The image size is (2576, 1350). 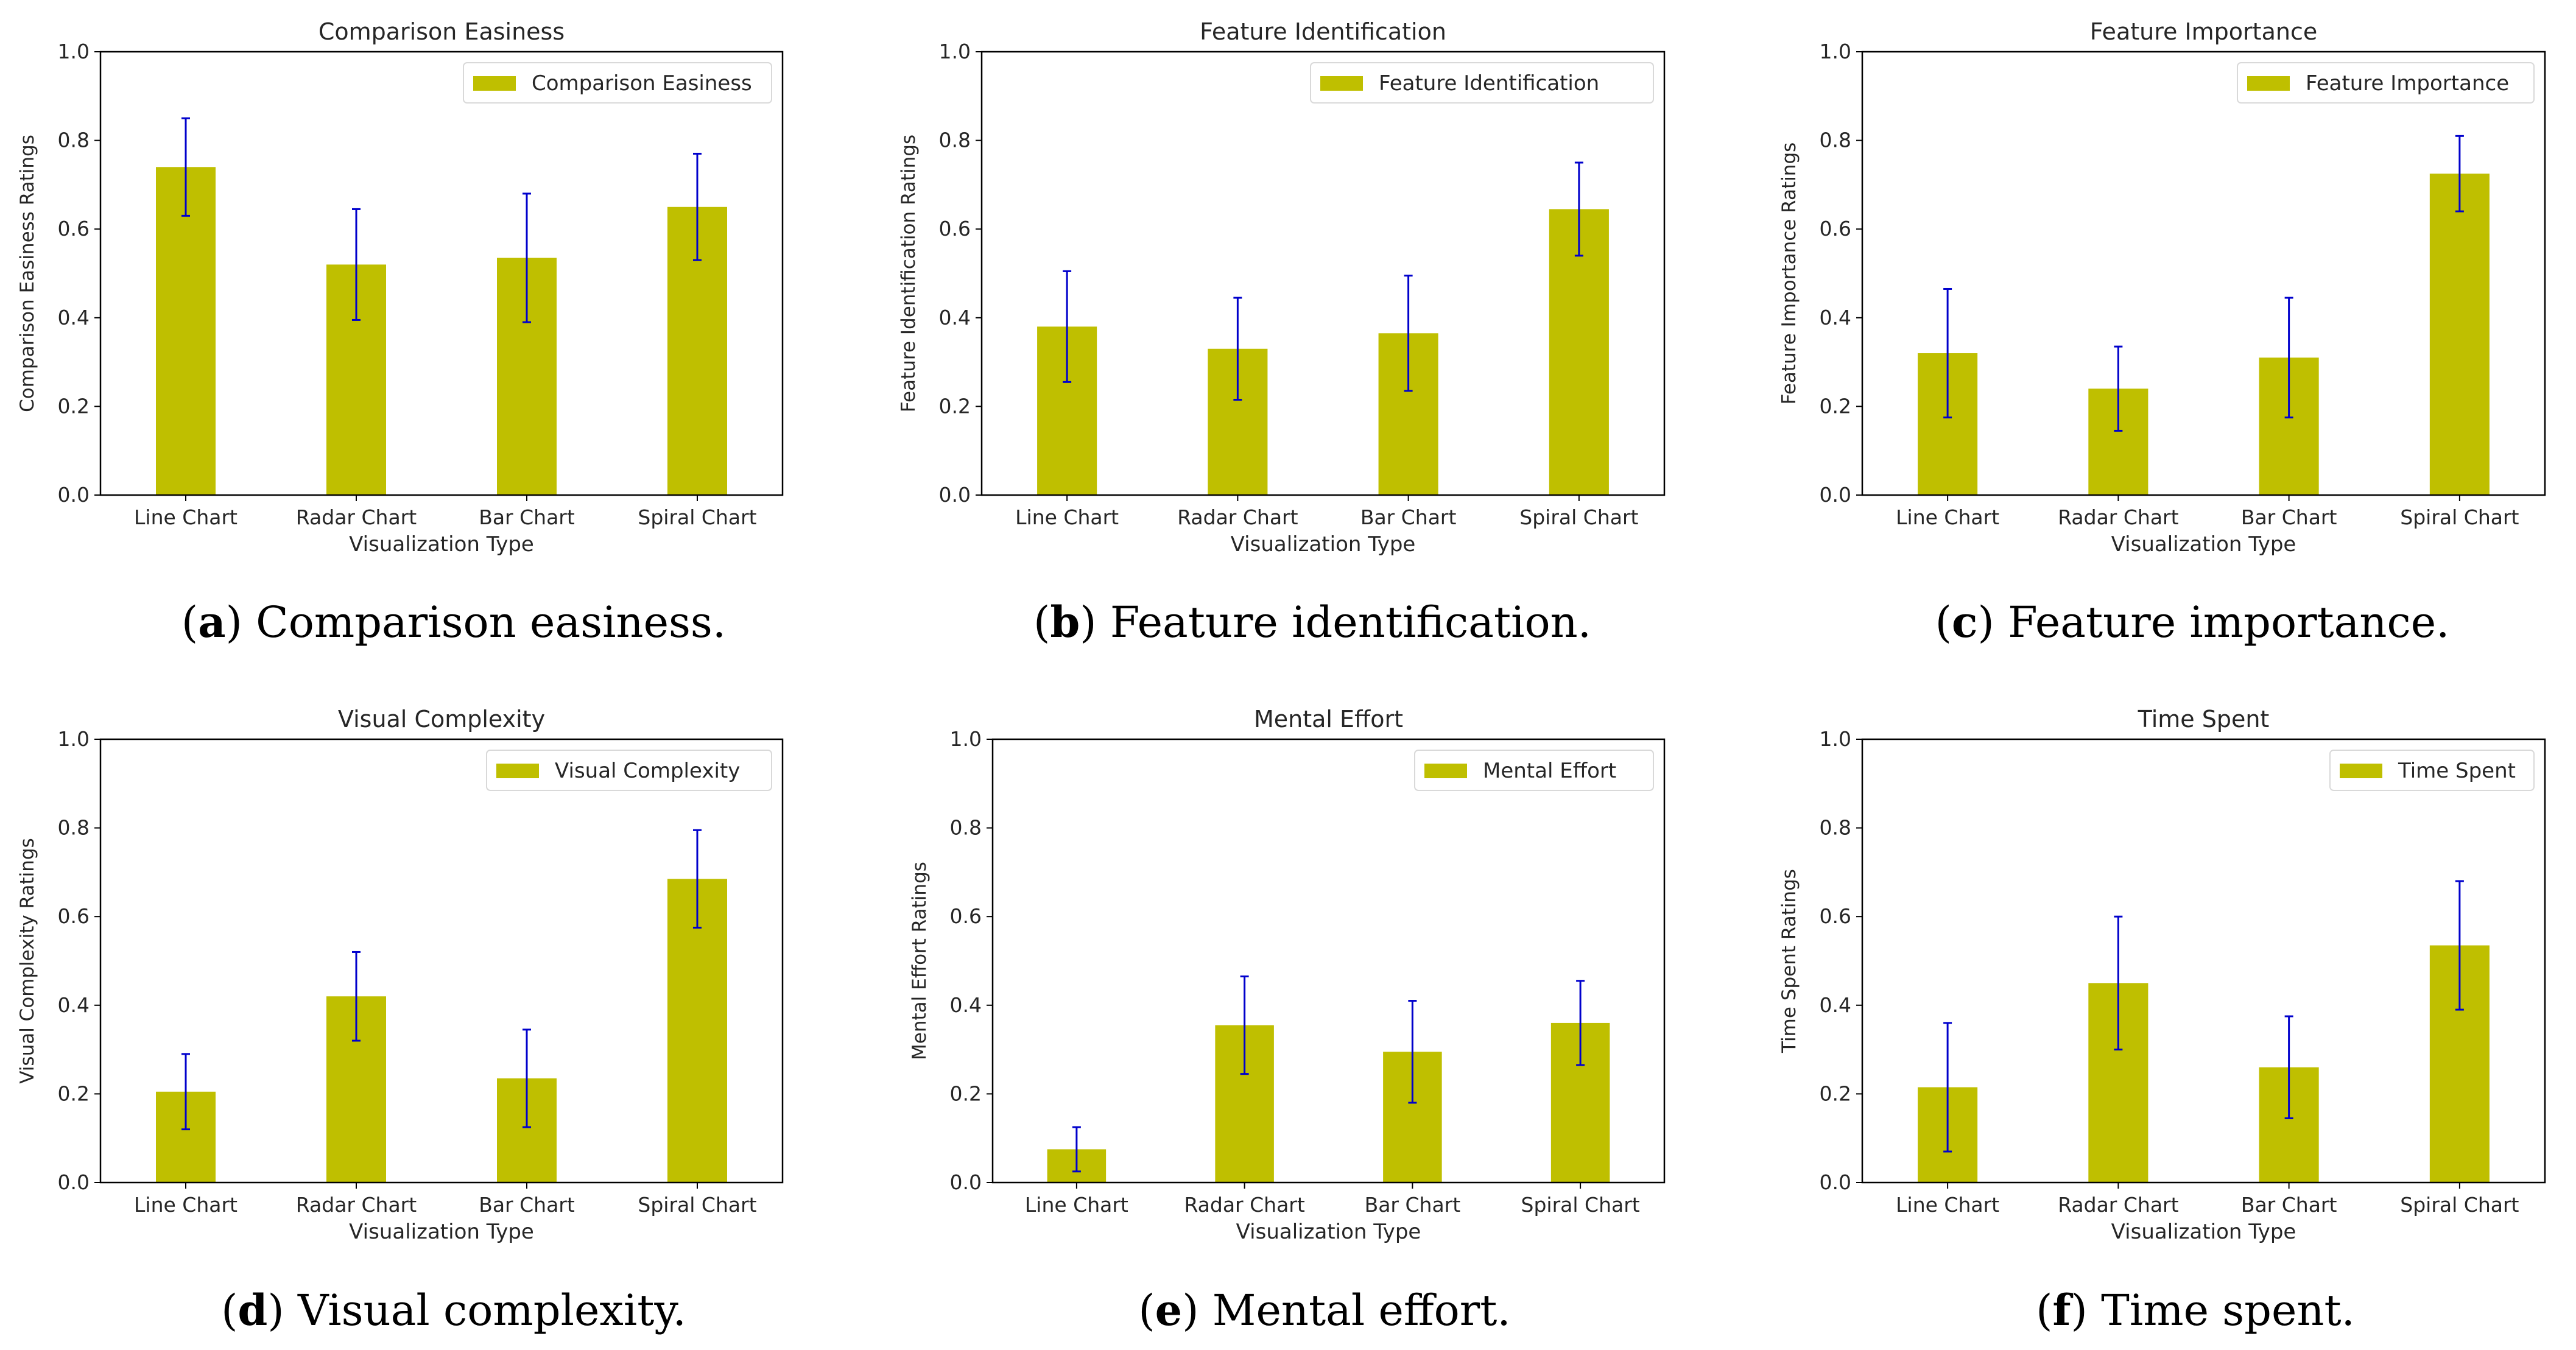 What do you see at coordinates (253, 1310) in the screenshot?
I see `caption-letter: d` at bounding box center [253, 1310].